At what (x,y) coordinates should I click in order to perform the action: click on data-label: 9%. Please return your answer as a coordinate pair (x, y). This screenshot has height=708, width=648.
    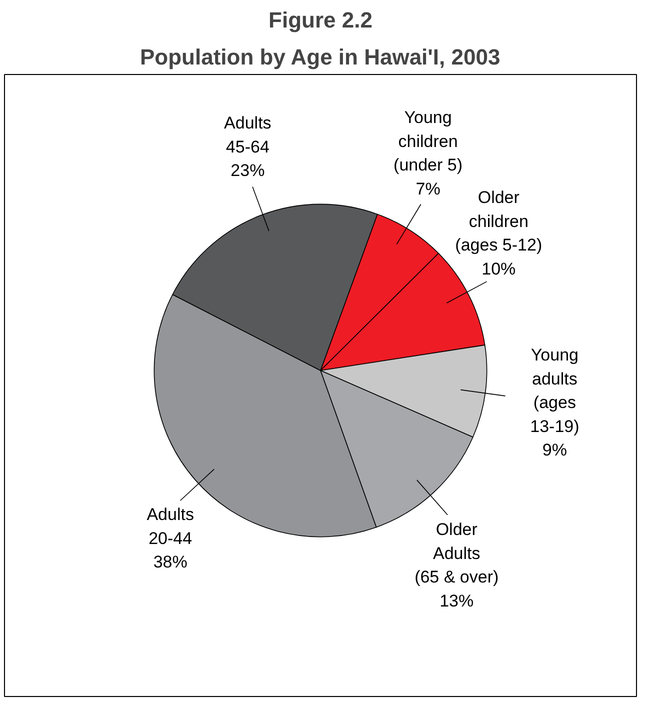
    Looking at the image, I should click on (554, 450).